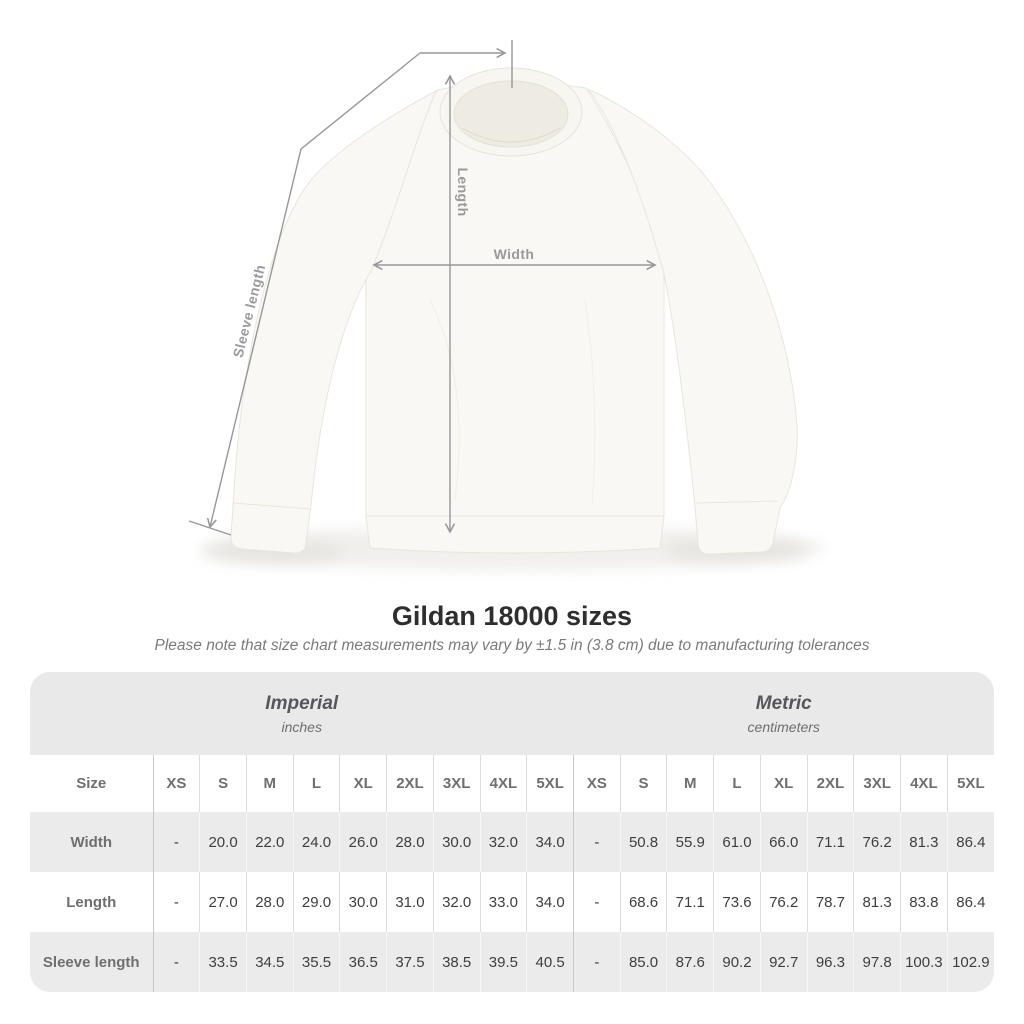 This screenshot has width=1024, height=1024. What do you see at coordinates (643, 962) in the screenshot?
I see `table-cell: 85.0` at bounding box center [643, 962].